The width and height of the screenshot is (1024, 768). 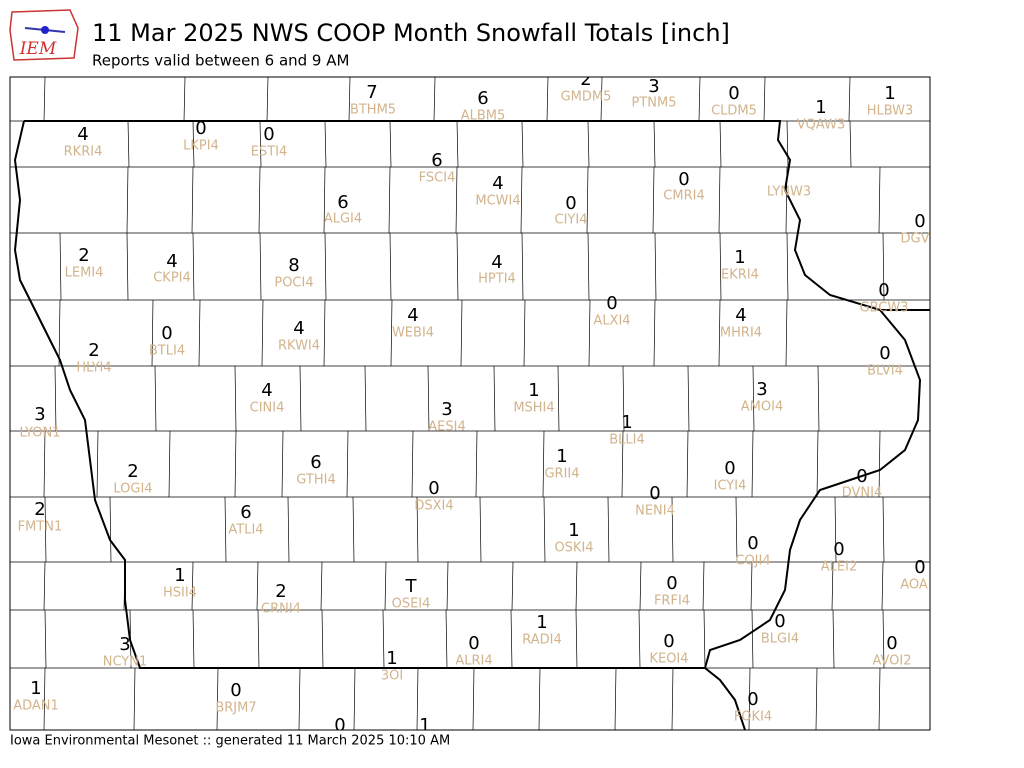 What do you see at coordinates (245, 512) in the screenshot?
I see `station-value: 6` at bounding box center [245, 512].